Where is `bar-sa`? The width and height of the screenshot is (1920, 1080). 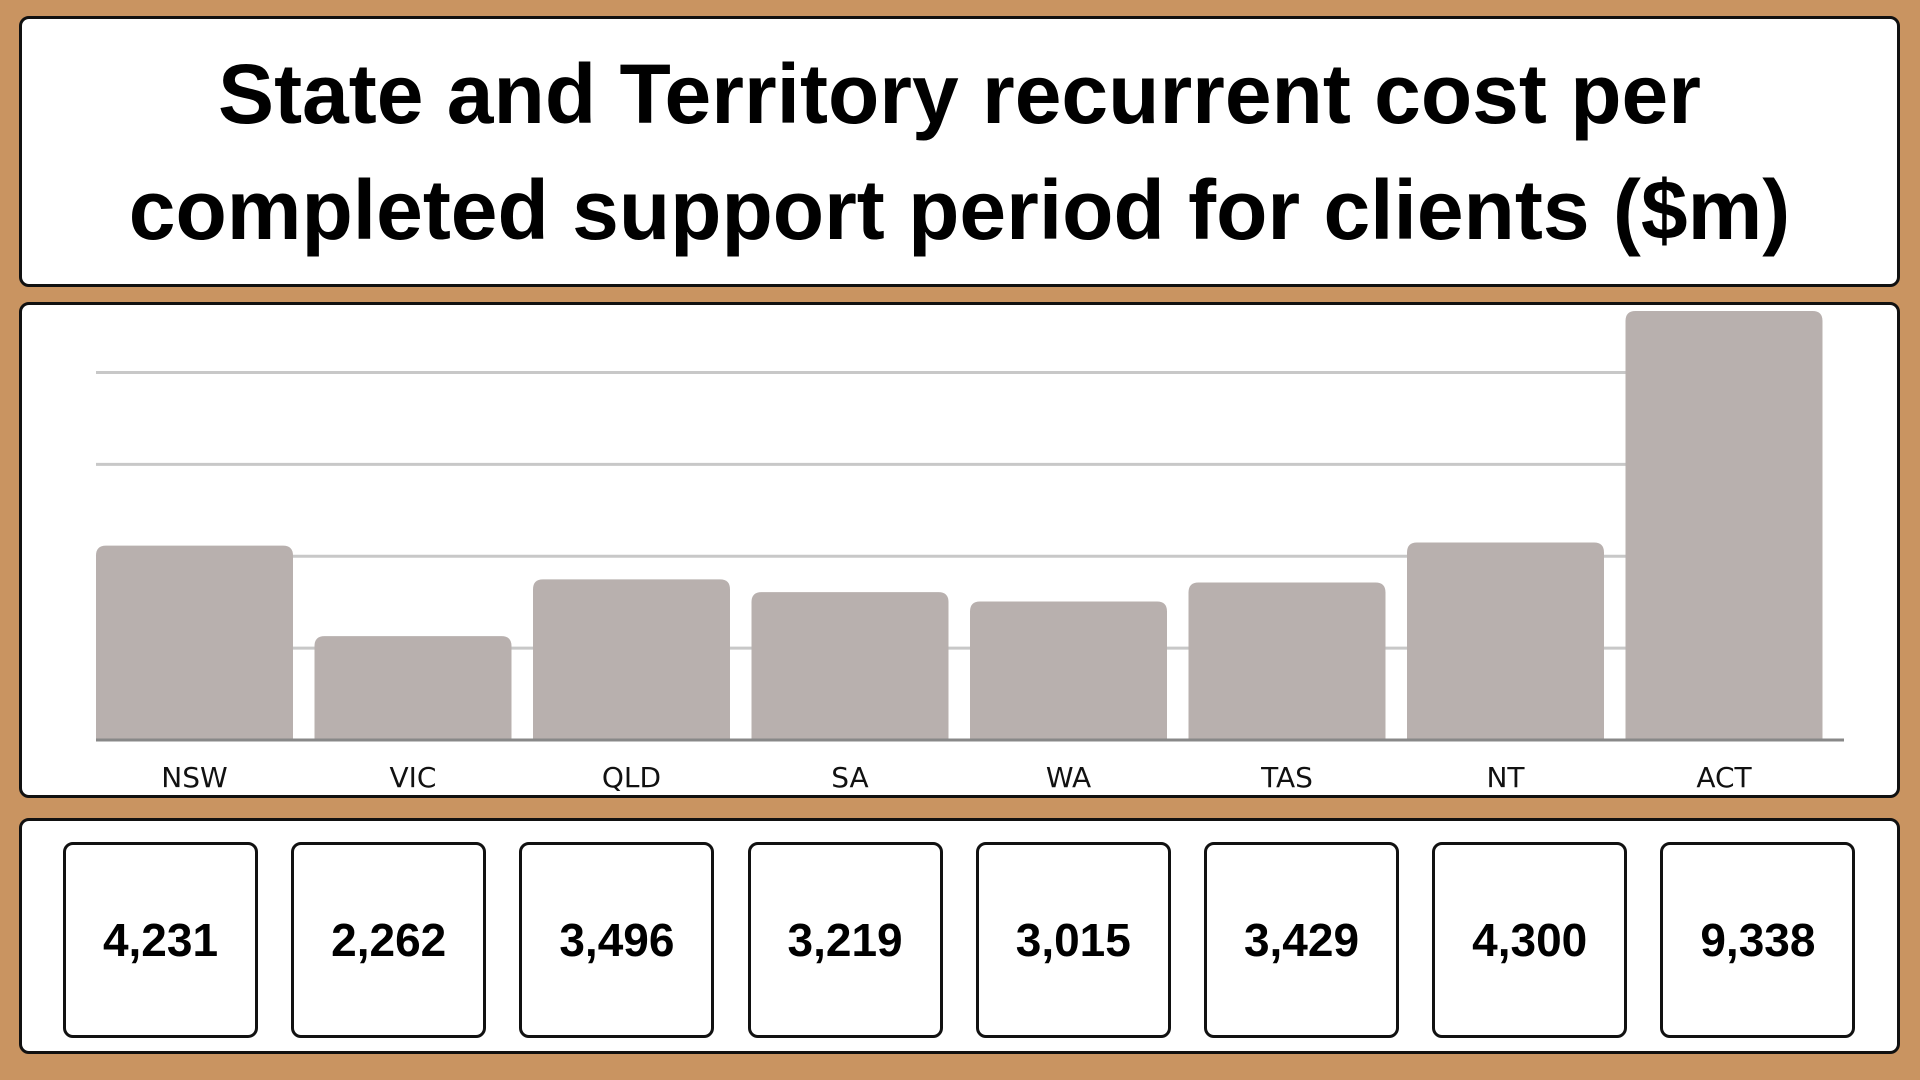
bar-sa is located at coordinates (850, 666).